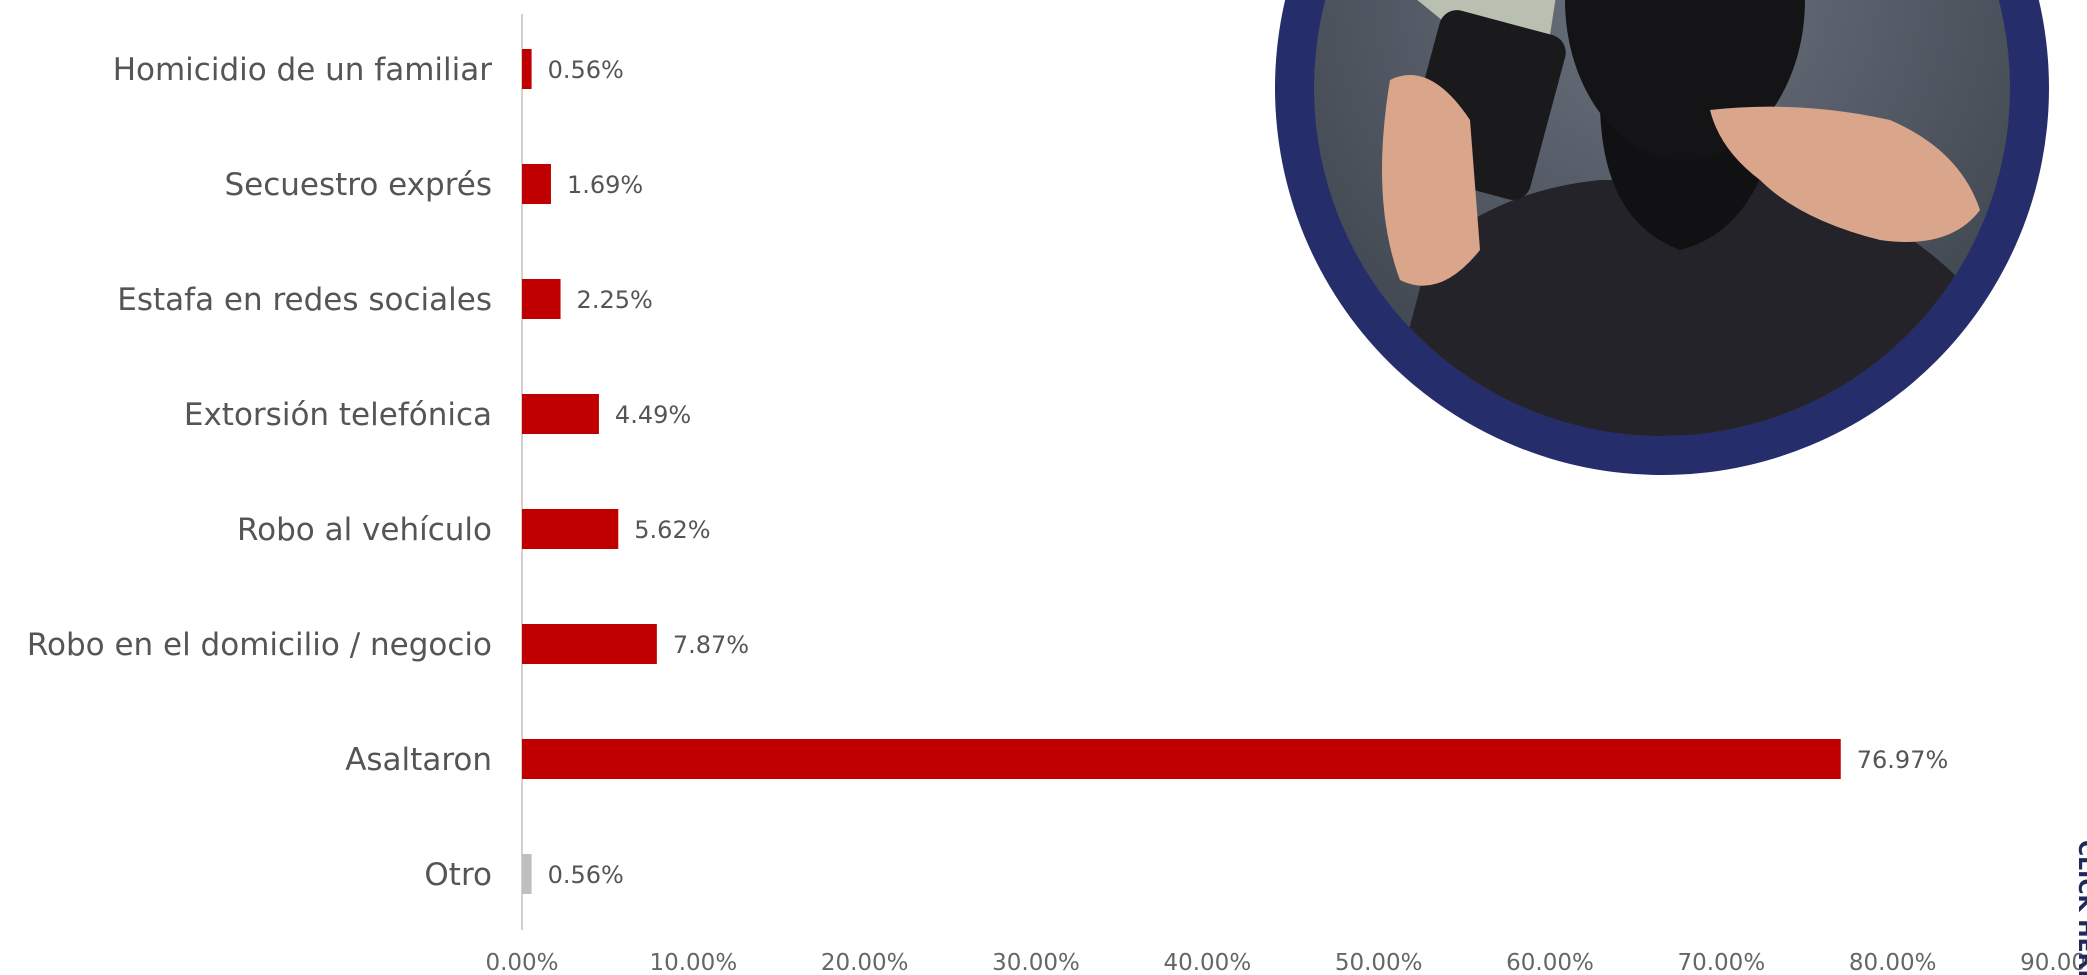  Describe the element at coordinates (1893, 962) in the screenshot. I see `x-tick-label: 80.00%` at that location.